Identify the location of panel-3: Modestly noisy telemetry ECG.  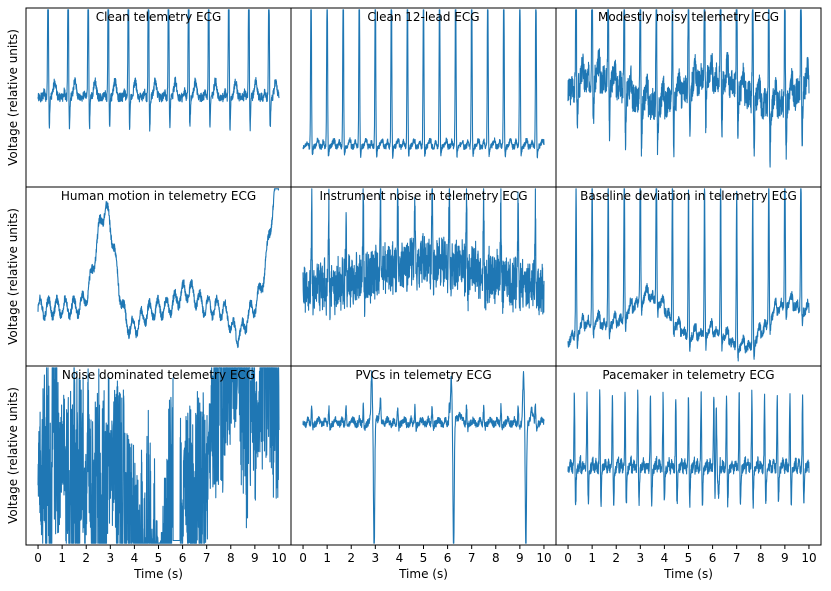
(688, 97).